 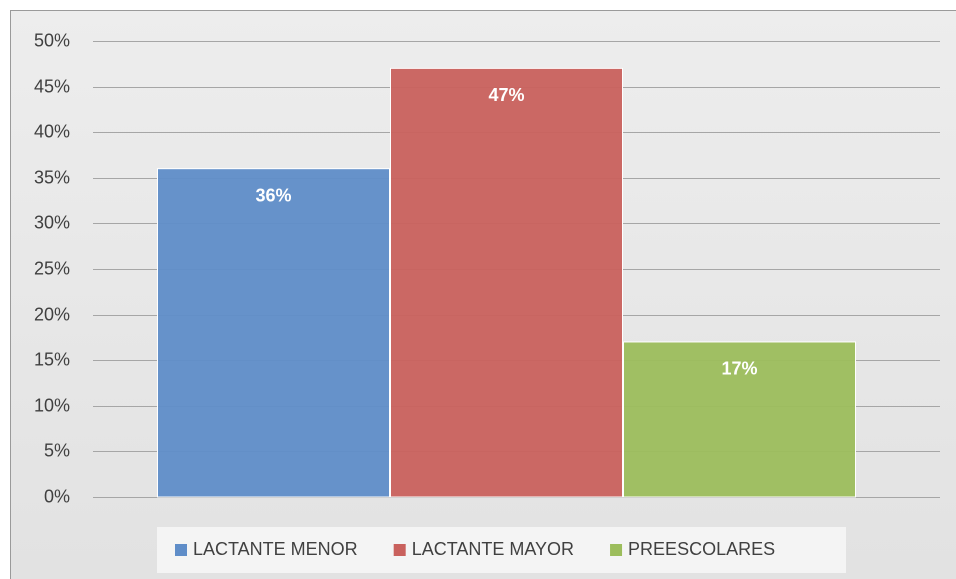 I want to click on y-tick-label: 20%, so click(x=52, y=314).